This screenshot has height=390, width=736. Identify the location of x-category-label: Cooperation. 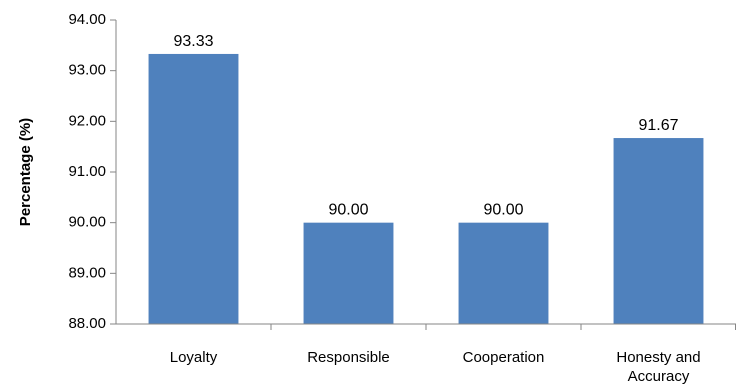
(504, 357).